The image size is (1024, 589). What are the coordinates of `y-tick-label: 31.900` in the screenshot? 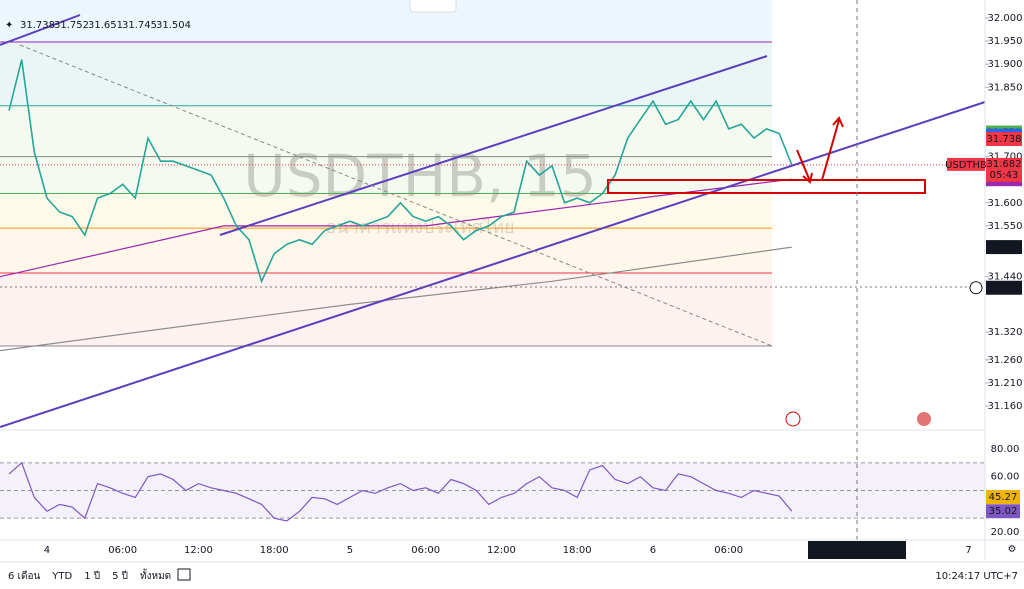 It's located at (1005, 64).